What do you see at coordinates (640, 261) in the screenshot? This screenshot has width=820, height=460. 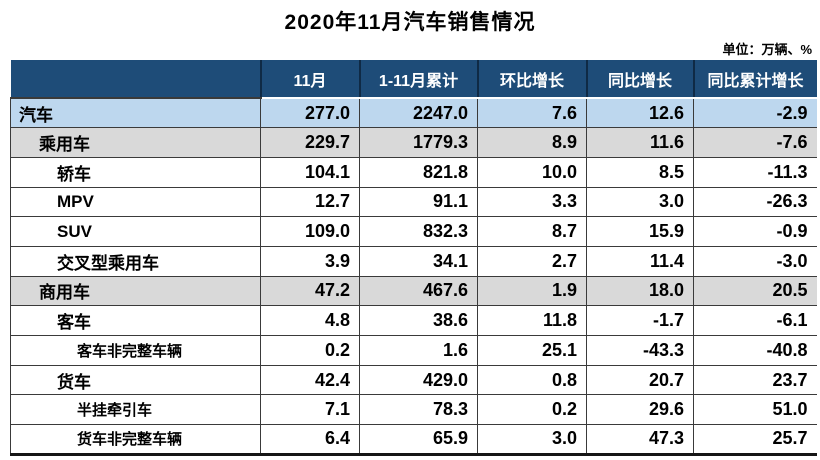 I see `cell-yoy-growth: 11.4` at bounding box center [640, 261].